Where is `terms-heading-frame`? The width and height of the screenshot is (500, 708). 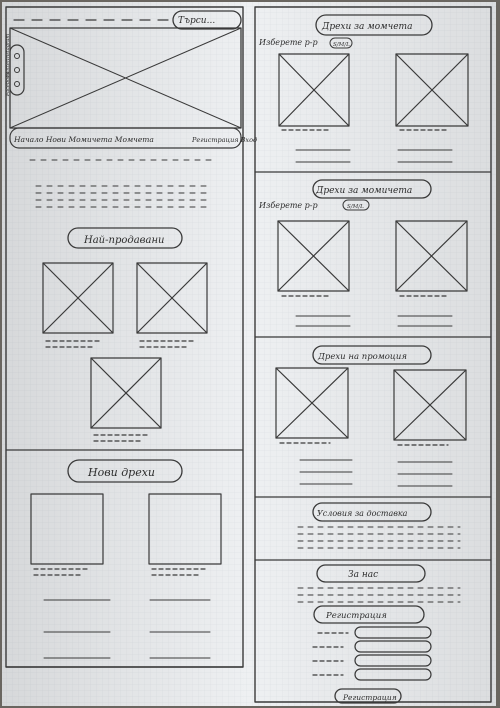 terms-heading-frame is located at coordinates (372, 512).